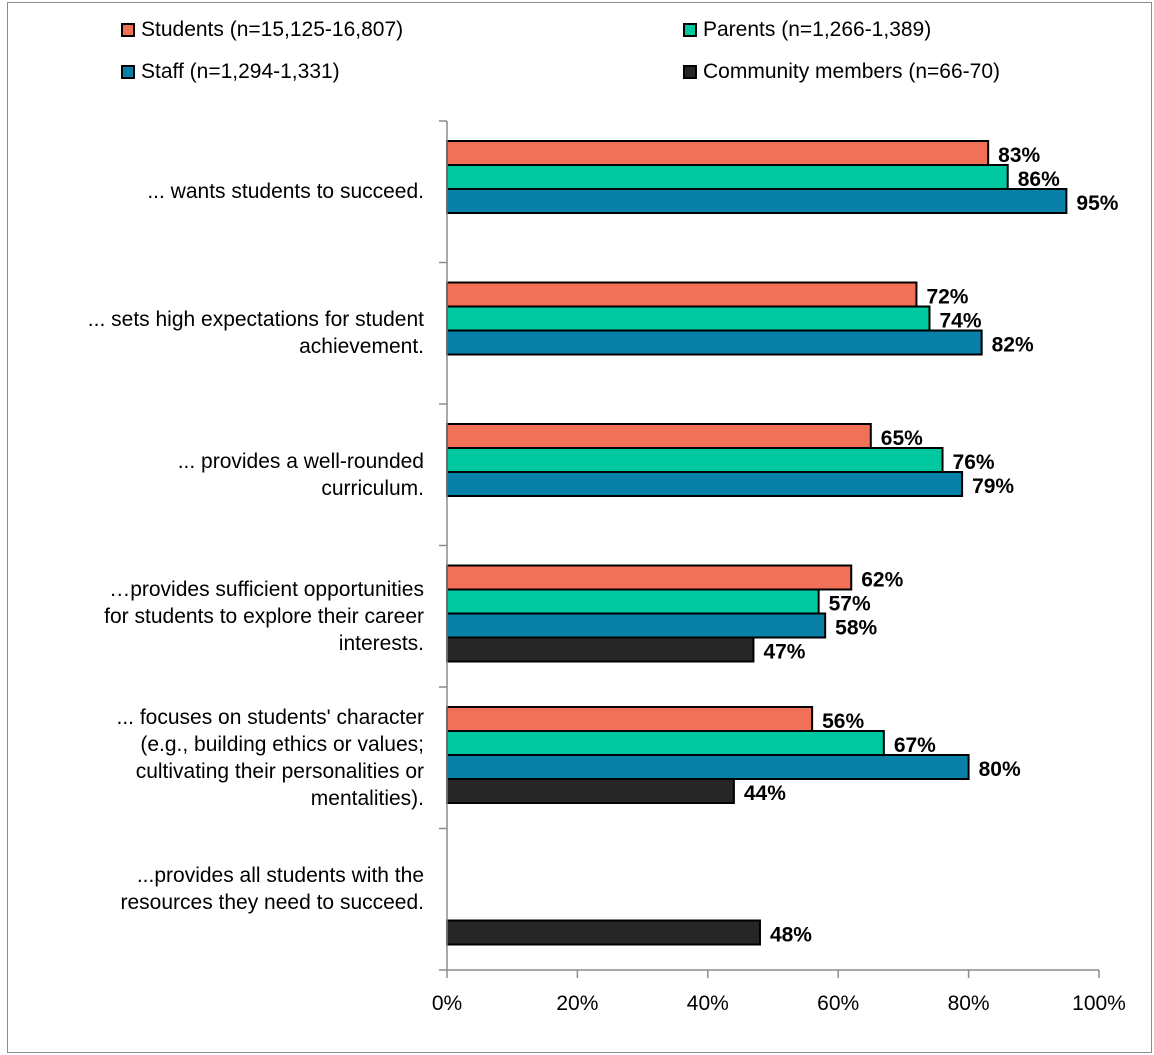 This screenshot has width=1154, height=1055. I want to click on category-label-line: ... provides a well-rounded, so click(300, 461).